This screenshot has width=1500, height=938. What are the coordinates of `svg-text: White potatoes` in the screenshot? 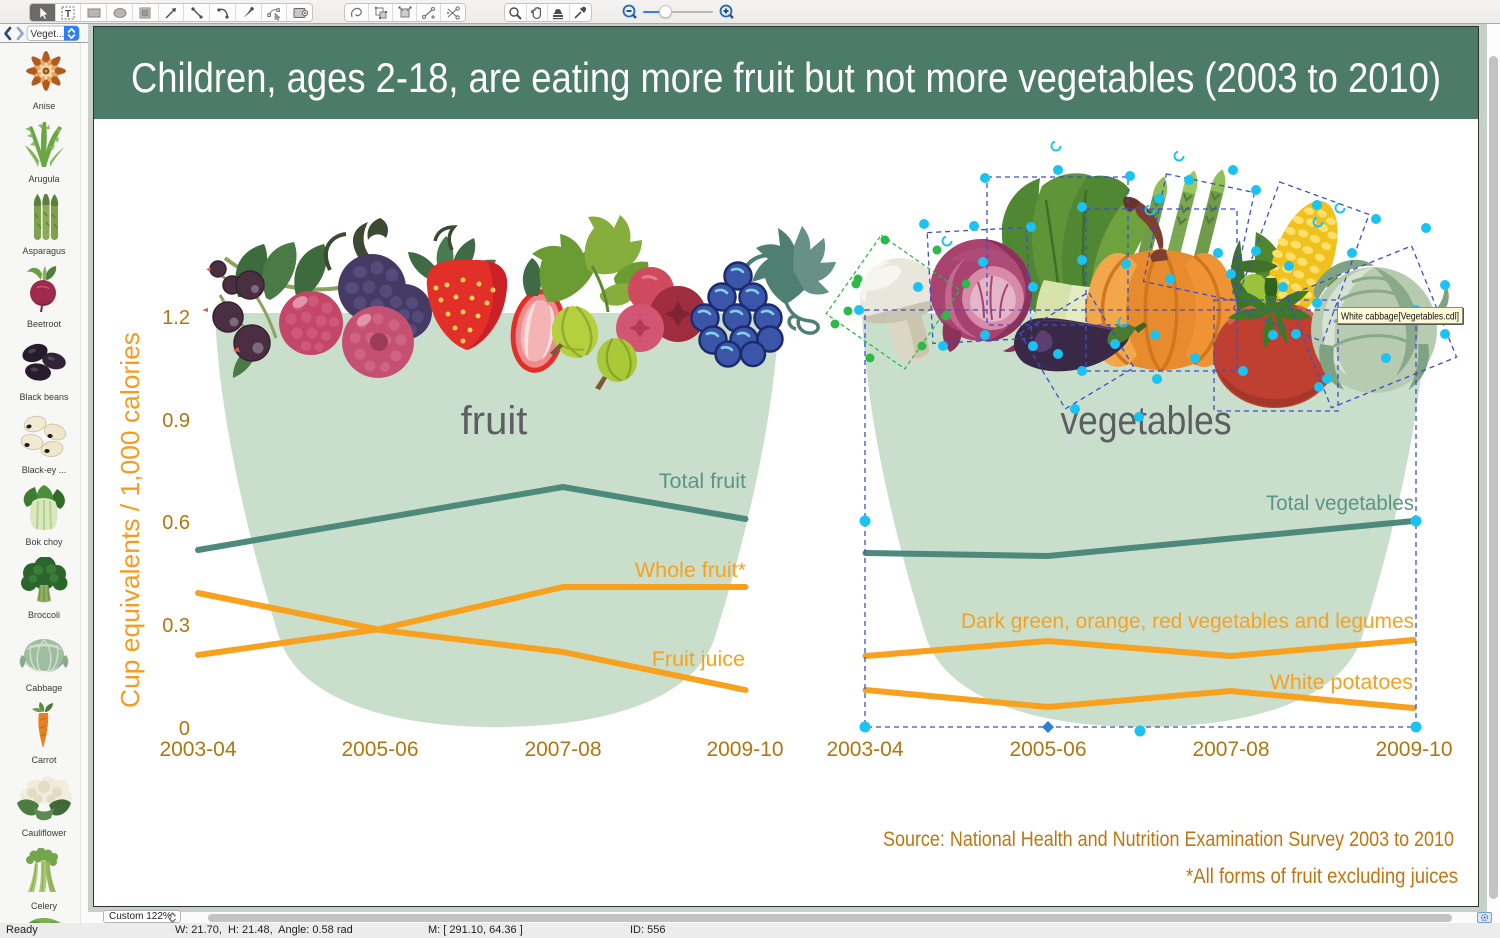 It's located at (1341, 682).